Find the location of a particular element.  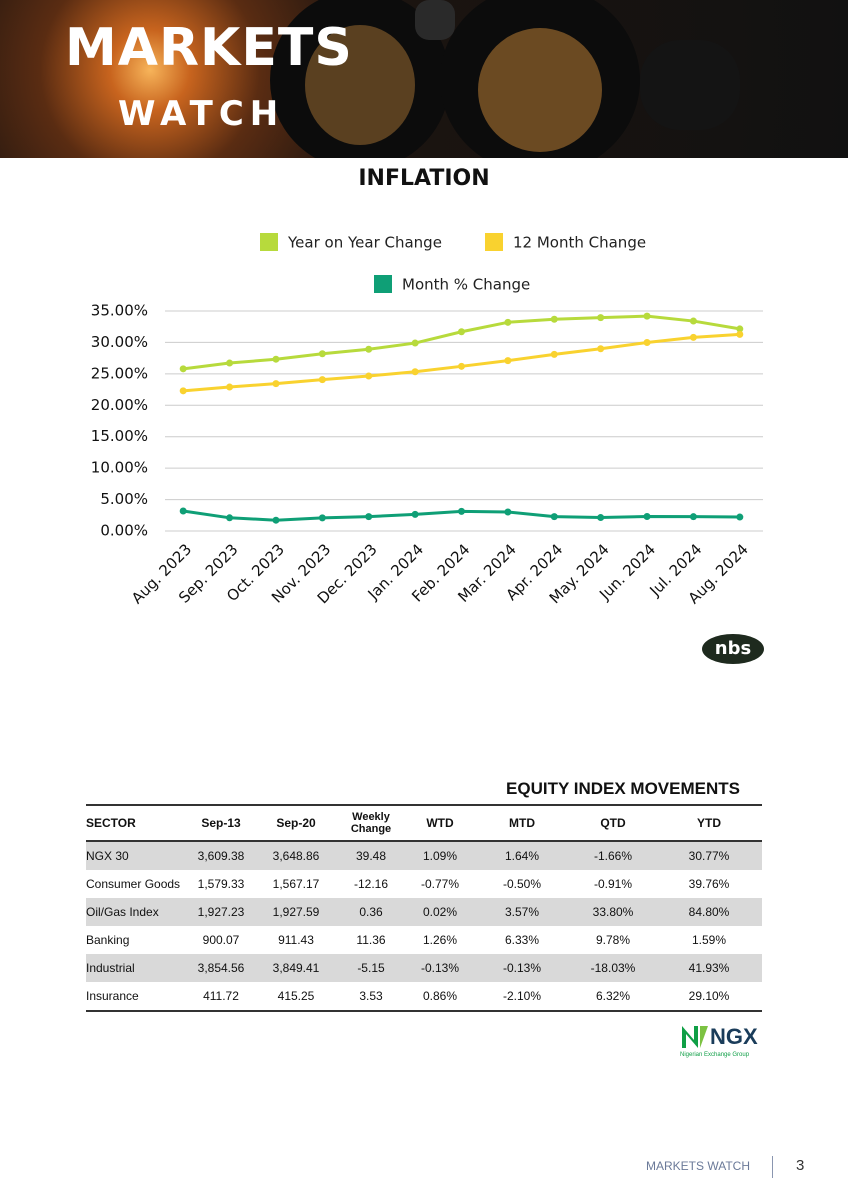

table-cell: 39.76% is located at coordinates (709, 884).